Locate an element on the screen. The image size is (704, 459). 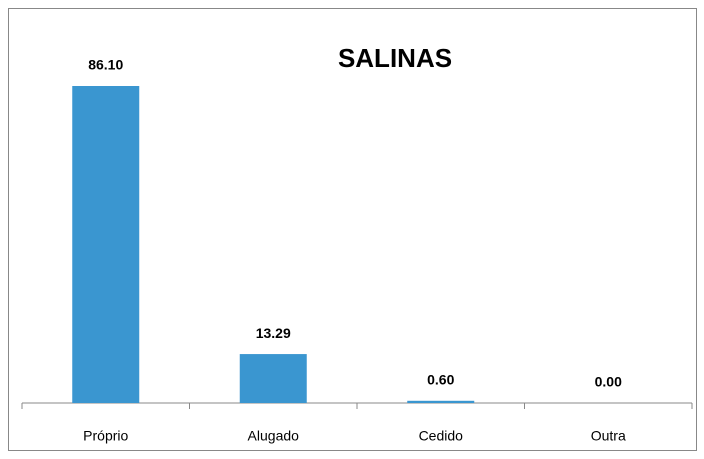
x-tick-label: Próprio is located at coordinates (105, 436).